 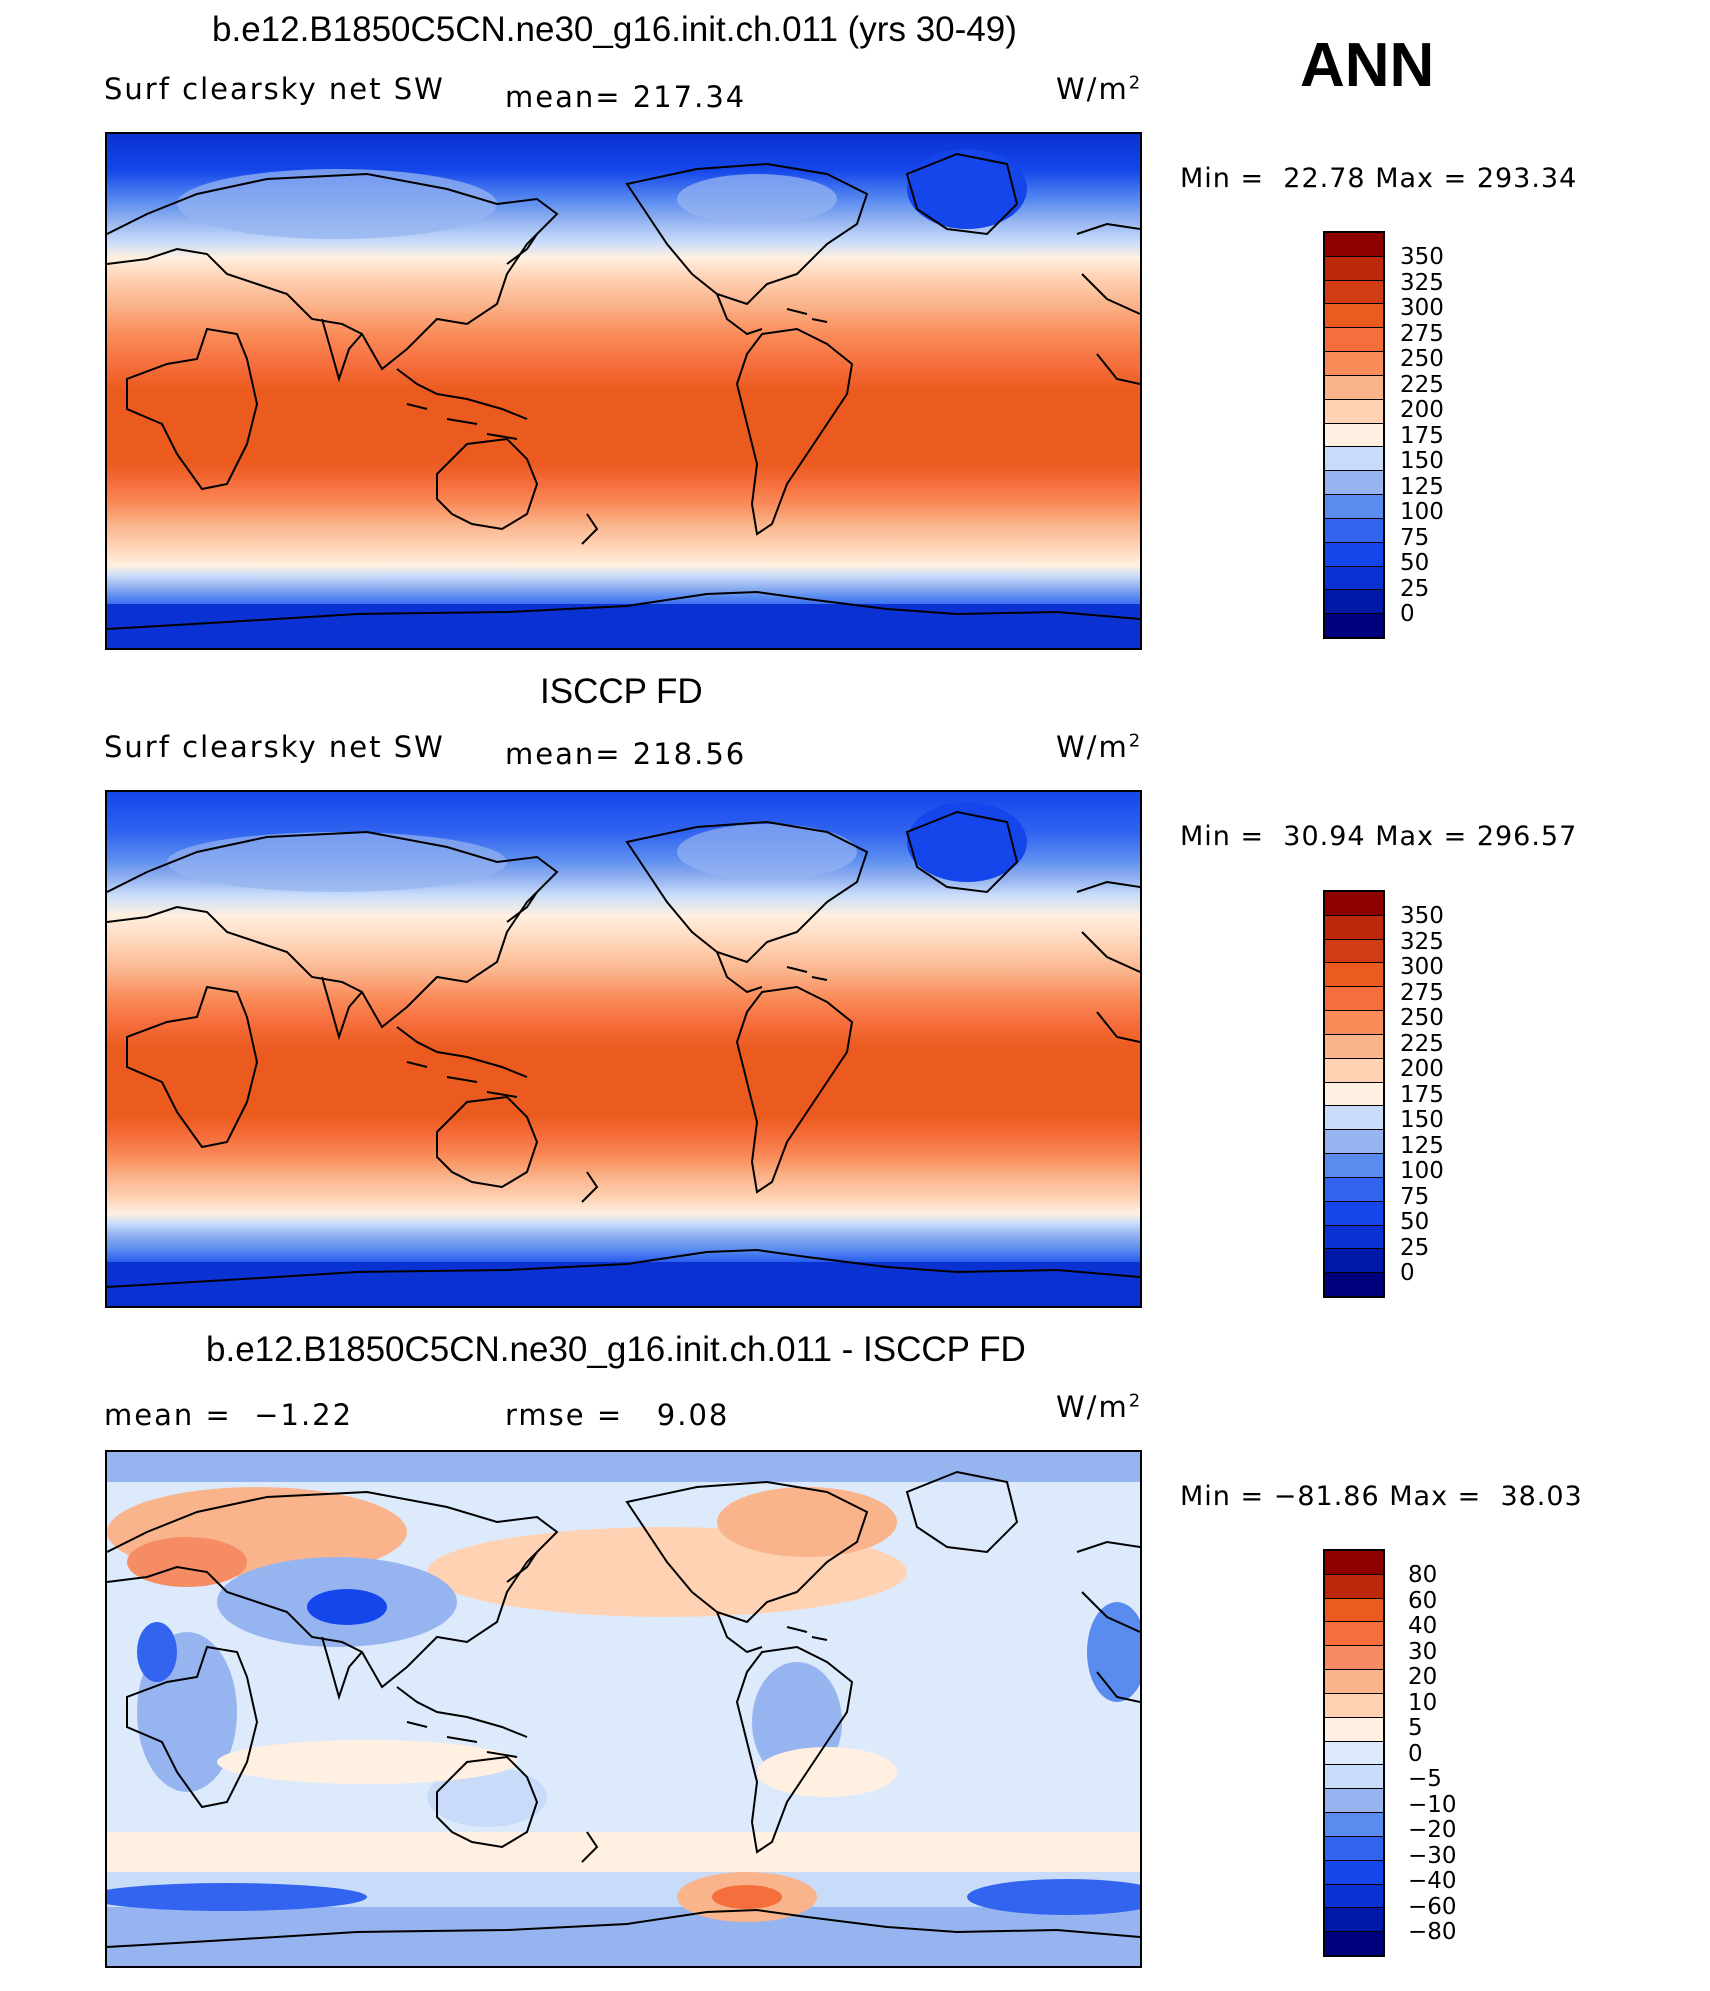 What do you see at coordinates (1423, 1651) in the screenshot?
I see `colorbar-tick-label: 30` at bounding box center [1423, 1651].